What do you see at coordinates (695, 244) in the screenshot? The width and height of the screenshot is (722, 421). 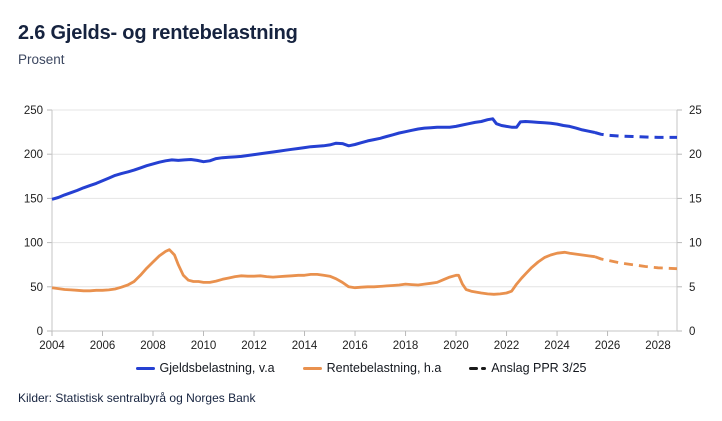 I see `y-right-tick-label: 10` at bounding box center [695, 244].